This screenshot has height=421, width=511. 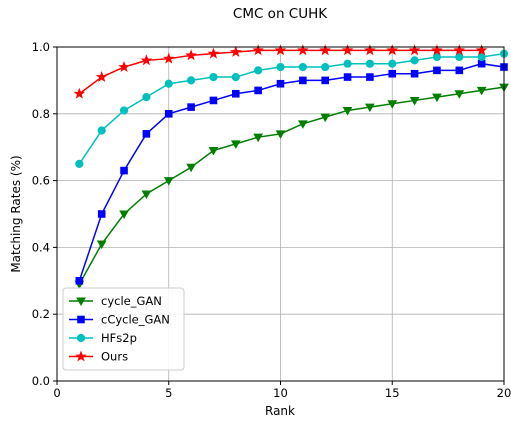 What do you see at coordinates (41, 181) in the screenshot?
I see `y-tick-label: 0.6` at bounding box center [41, 181].